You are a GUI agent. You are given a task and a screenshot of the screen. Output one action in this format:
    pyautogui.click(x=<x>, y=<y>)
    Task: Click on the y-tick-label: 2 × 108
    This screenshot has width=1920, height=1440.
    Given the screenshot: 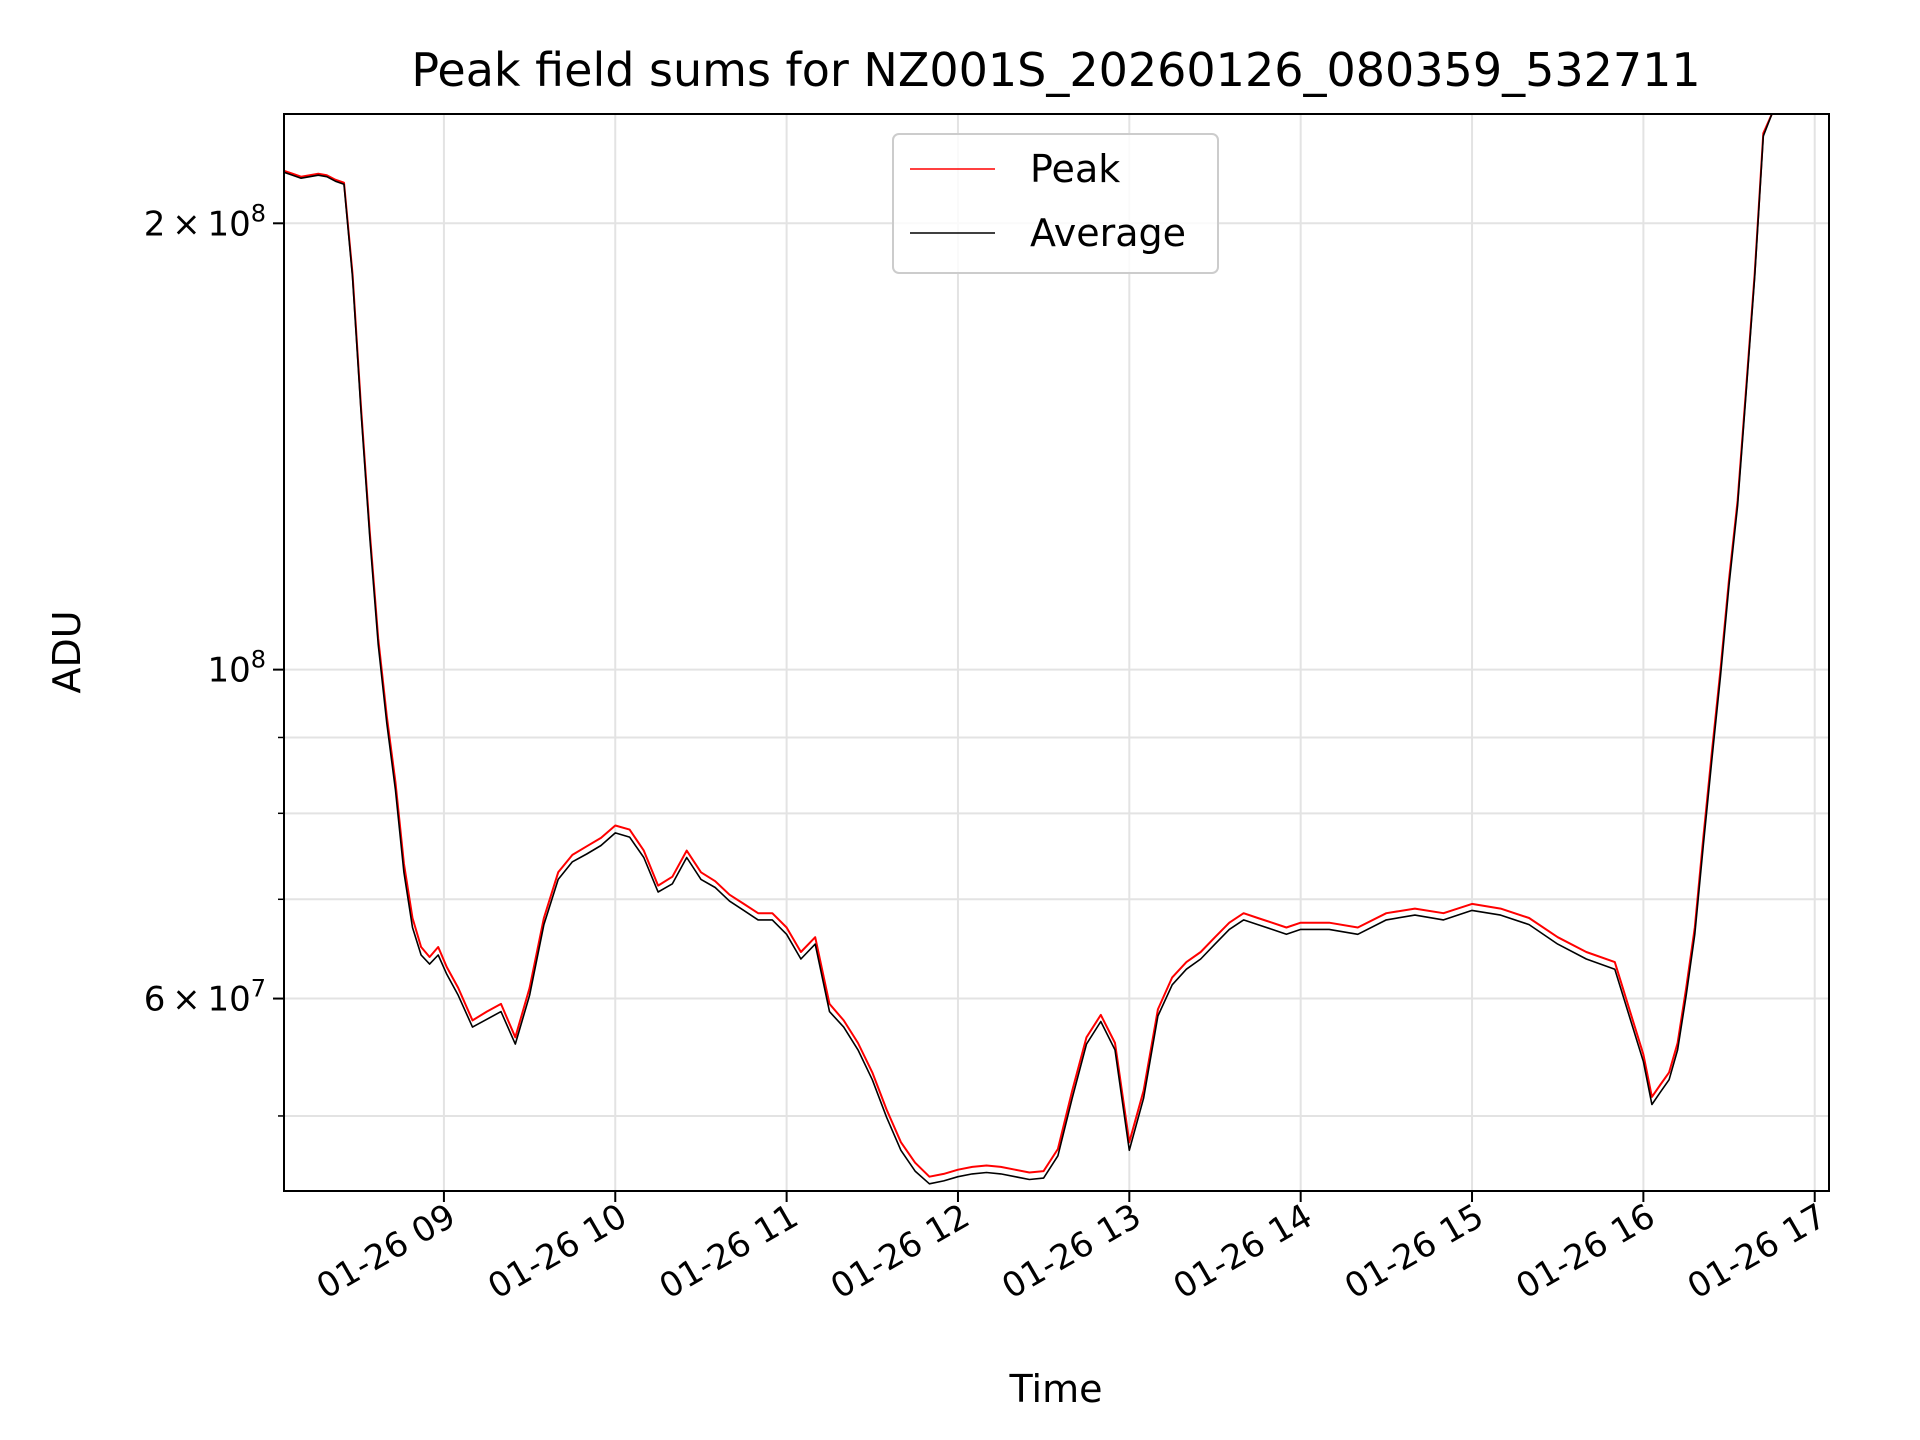 What is the action you would take?
    pyautogui.click(x=205, y=221)
    